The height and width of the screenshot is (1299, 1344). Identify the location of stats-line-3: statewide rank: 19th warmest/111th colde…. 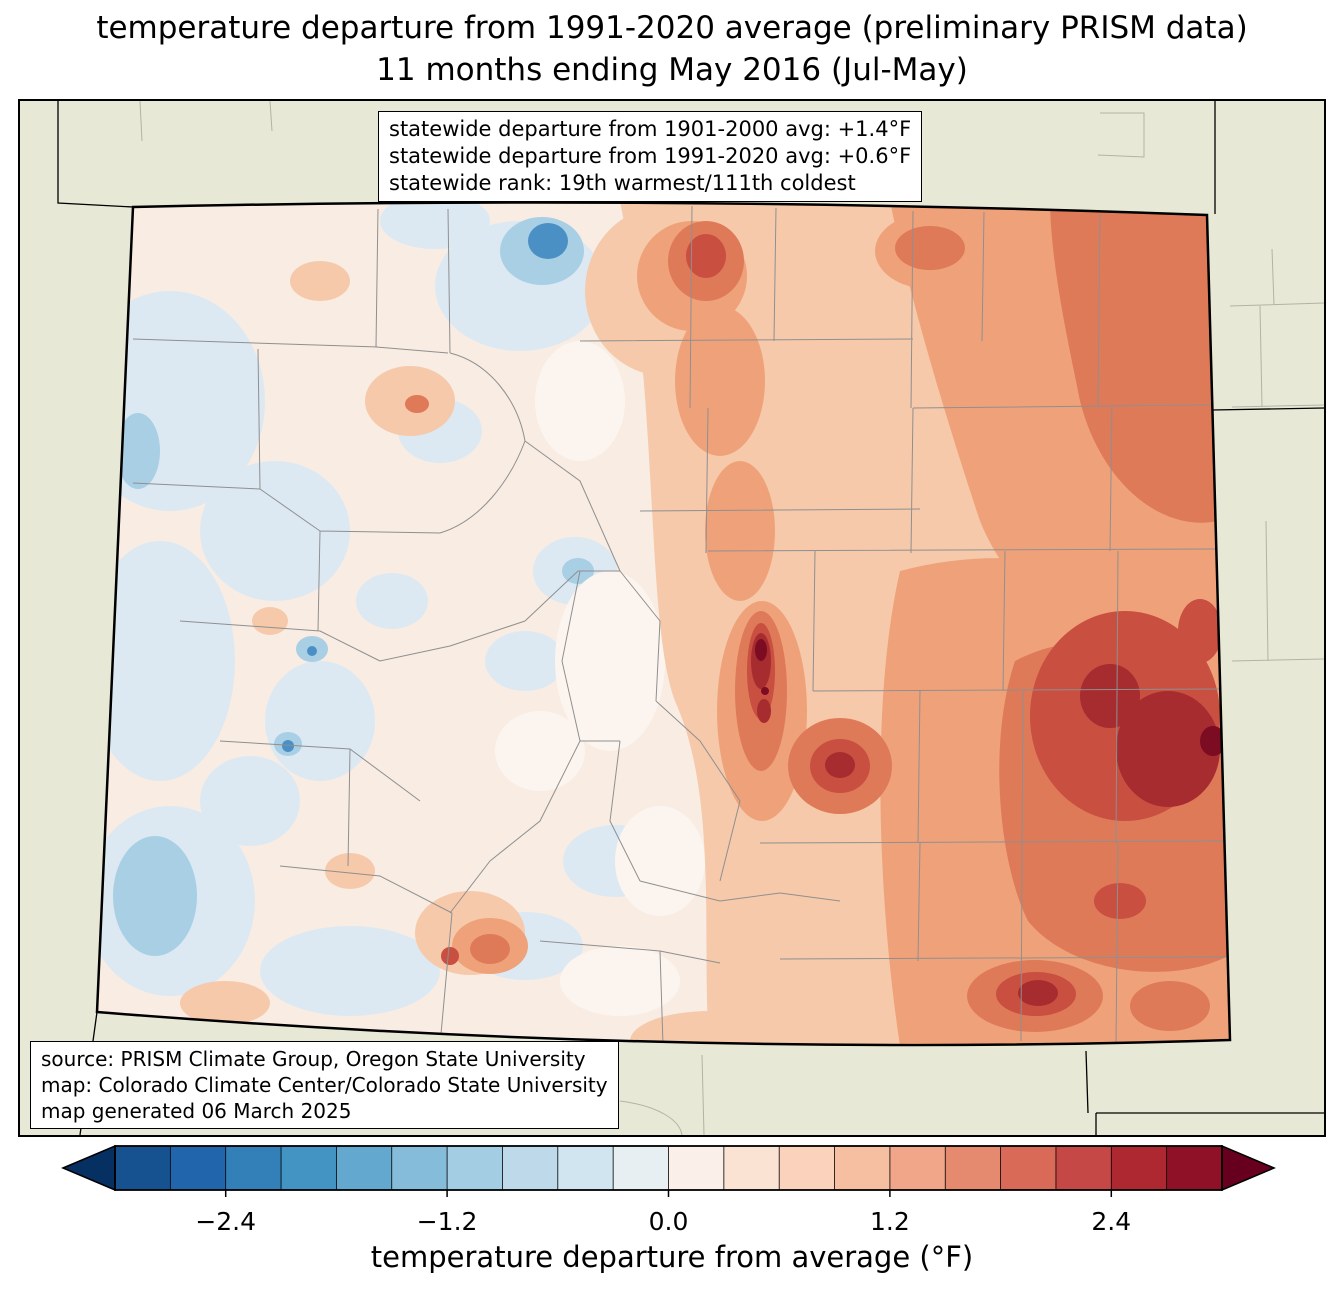
(622, 183).